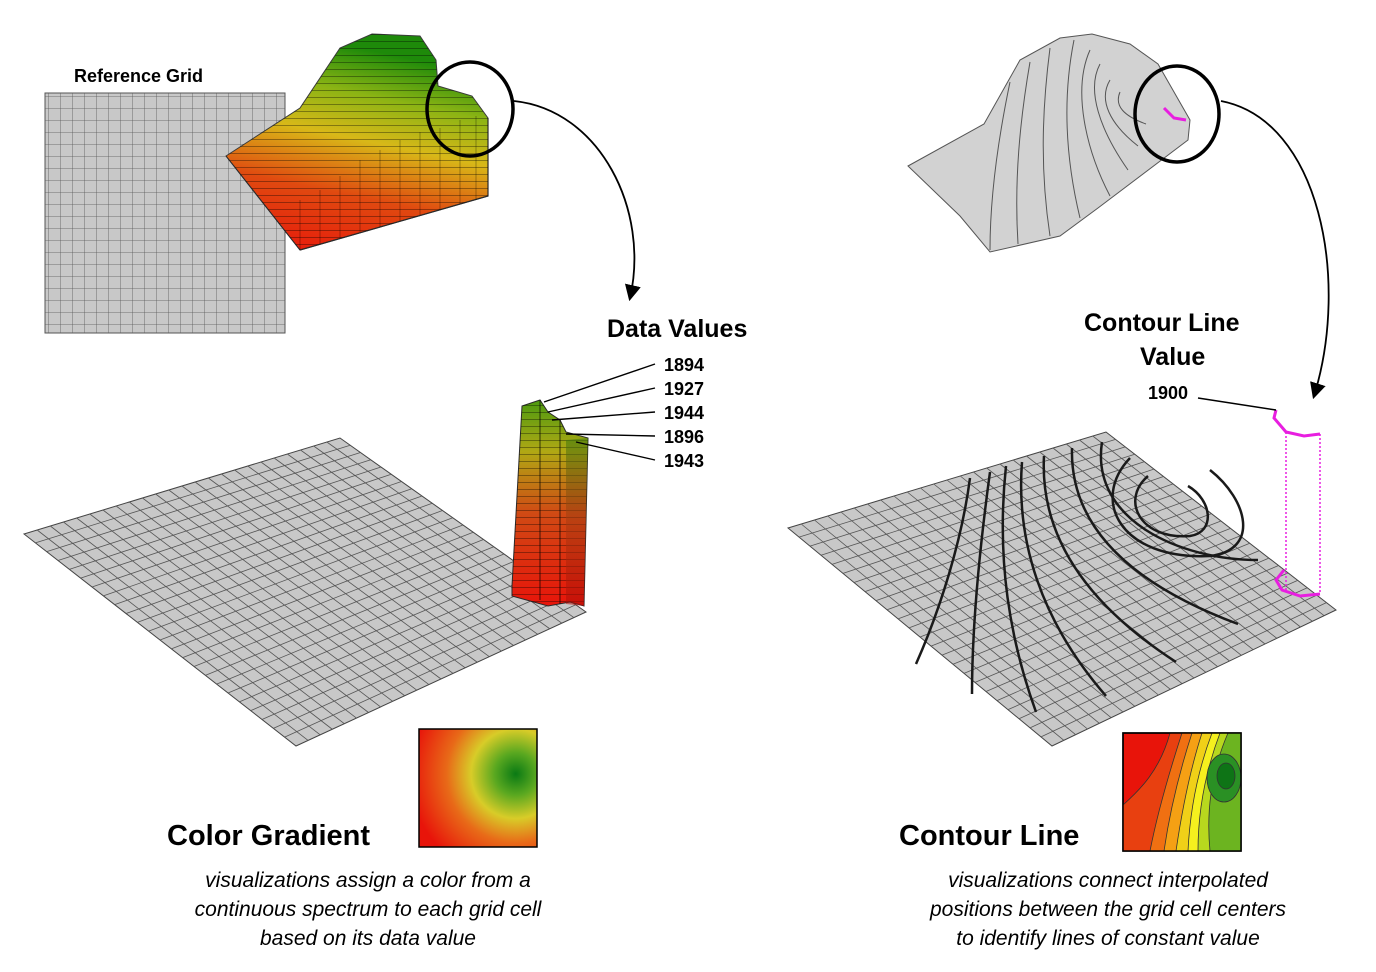 Image resolution: width=1376 pixels, height=972 pixels. What do you see at coordinates (470, 109) in the screenshot?
I see `highlight-circle` at bounding box center [470, 109].